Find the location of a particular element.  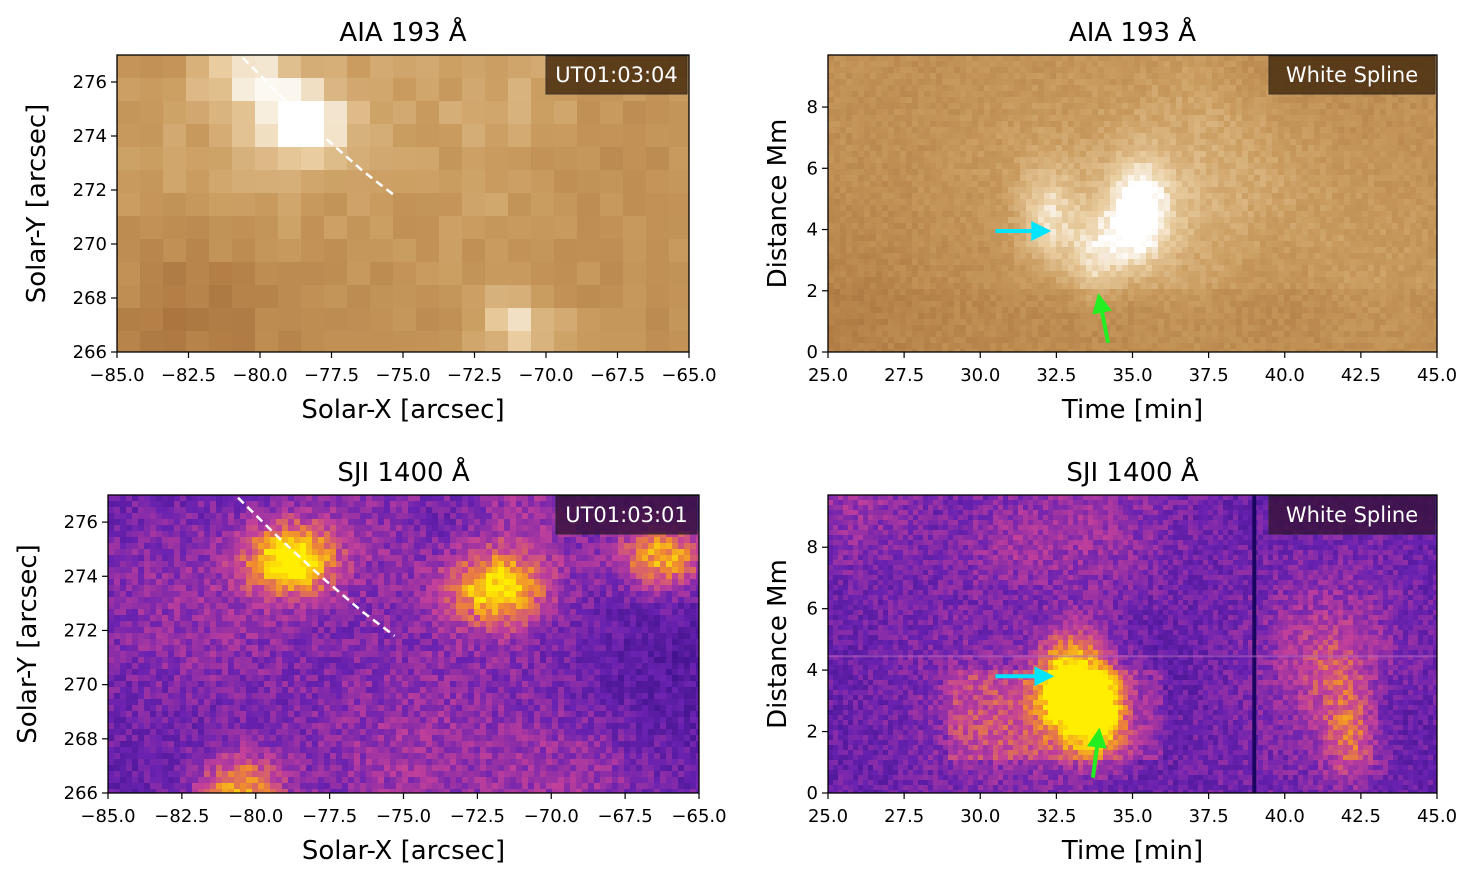

aia_map-image is located at coordinates (403, 203).